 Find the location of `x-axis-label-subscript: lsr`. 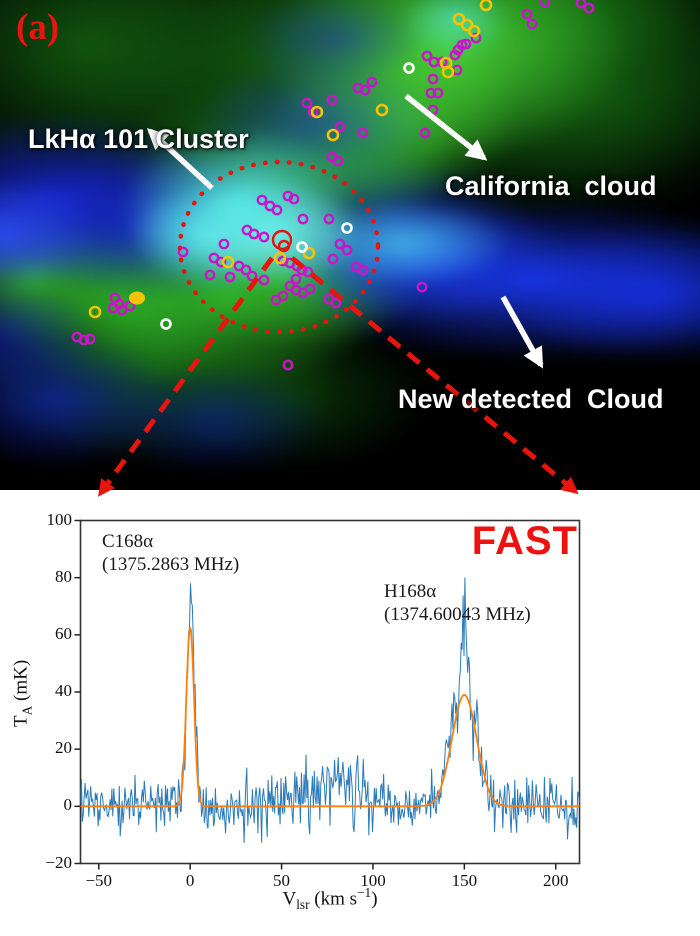

x-axis-label-subscript: lsr is located at coordinates (303, 905).